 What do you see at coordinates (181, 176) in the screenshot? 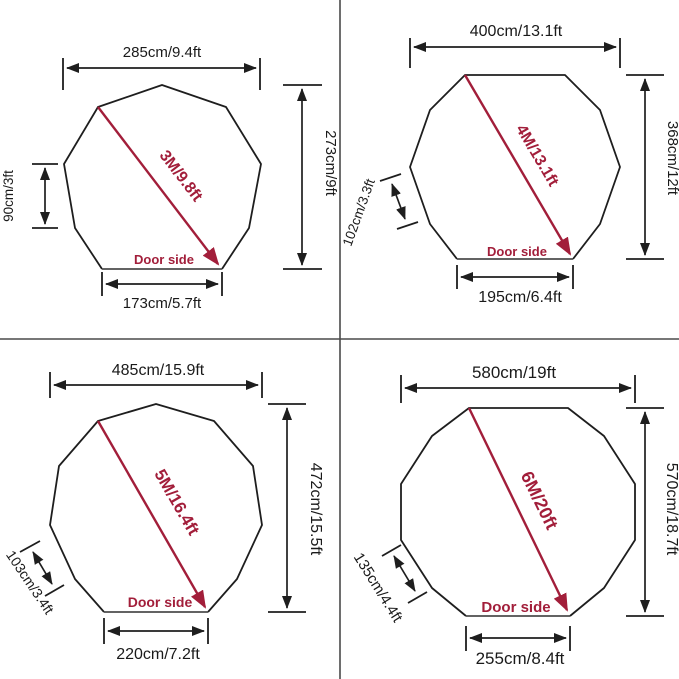
I see `diameter-label: 3M/9.8ft` at bounding box center [181, 176].